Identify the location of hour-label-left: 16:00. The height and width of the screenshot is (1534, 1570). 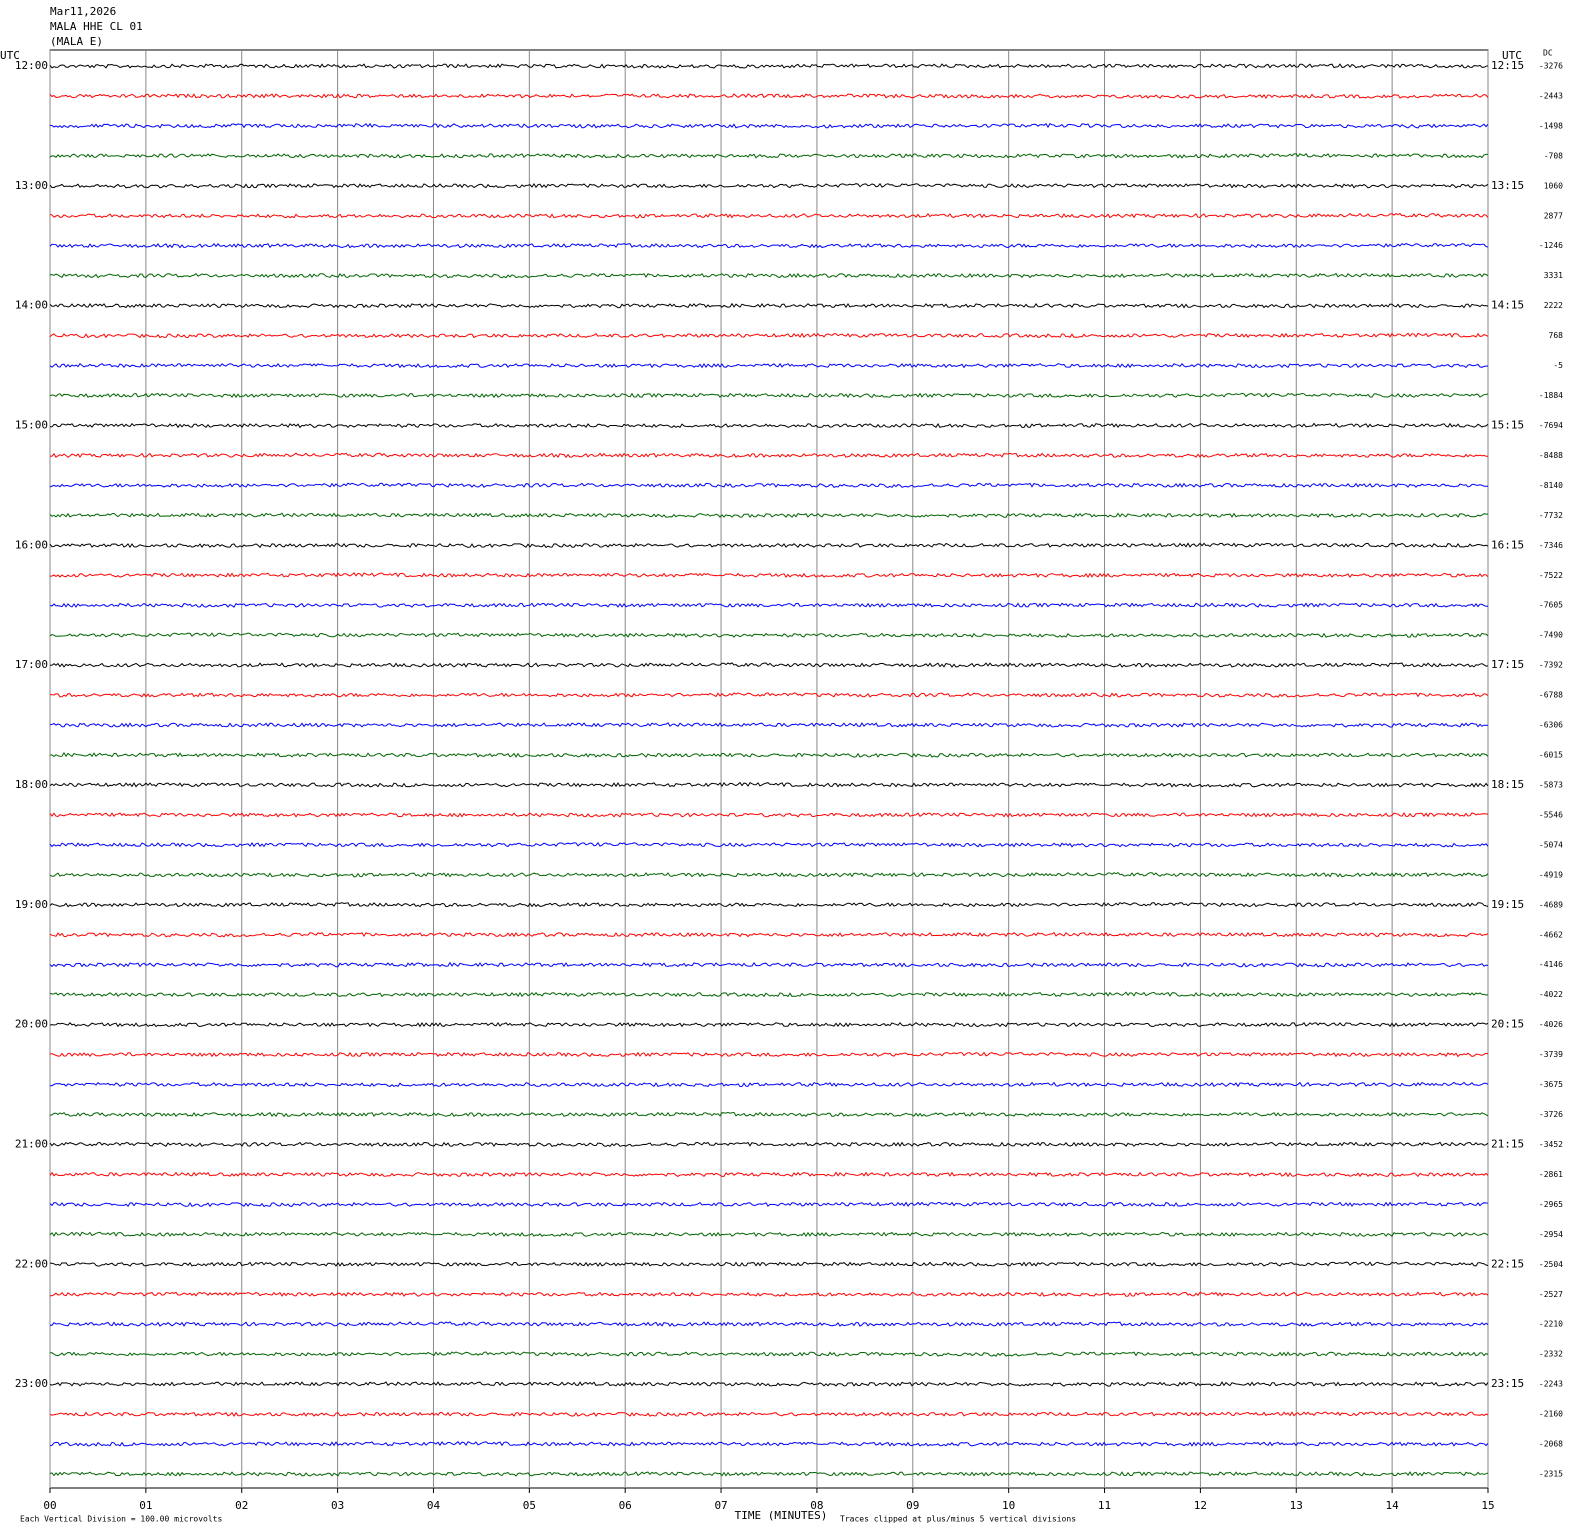
(31, 544).